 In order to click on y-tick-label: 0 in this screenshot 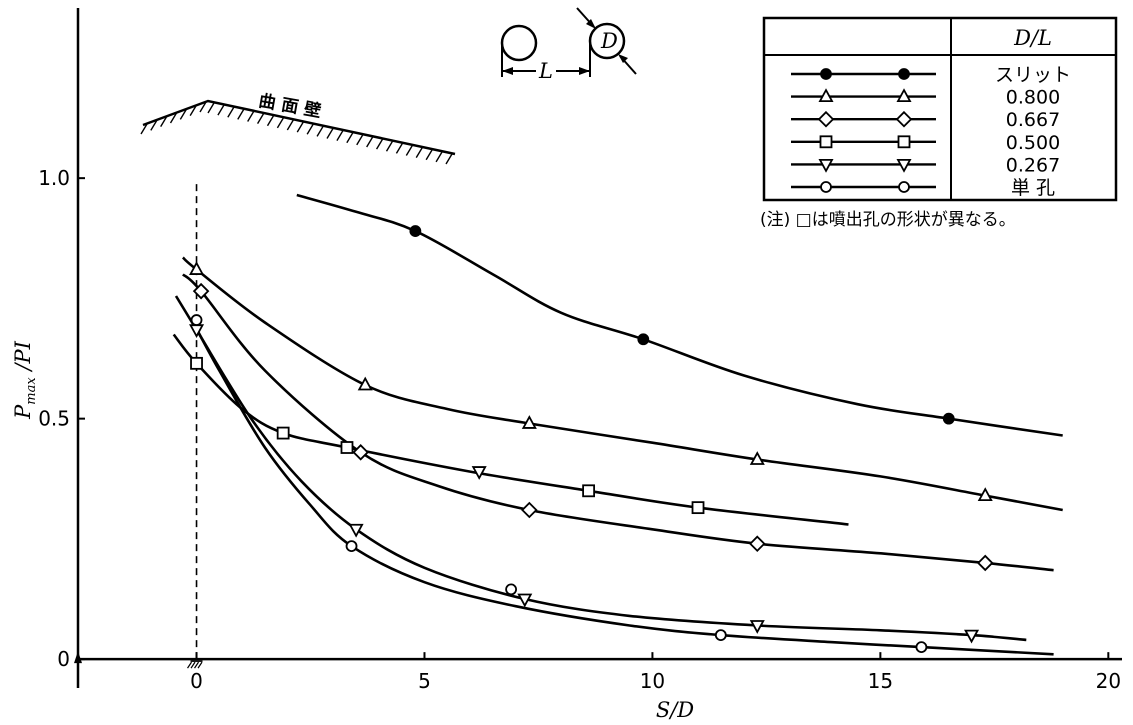, I will do `click(63, 659)`.